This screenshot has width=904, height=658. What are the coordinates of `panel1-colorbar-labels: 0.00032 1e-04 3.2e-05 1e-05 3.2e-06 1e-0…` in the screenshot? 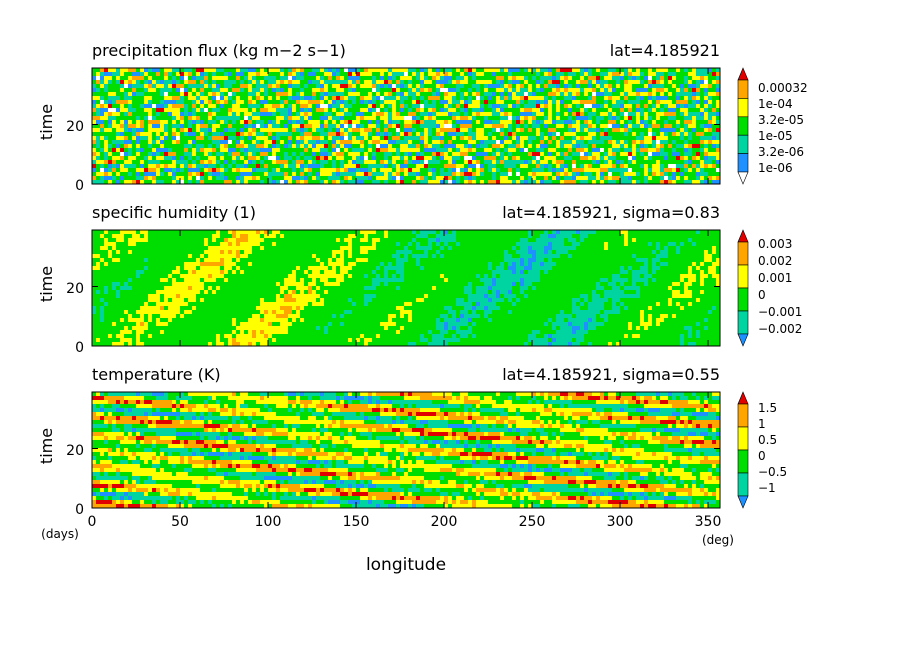 It's located at (783, 128).